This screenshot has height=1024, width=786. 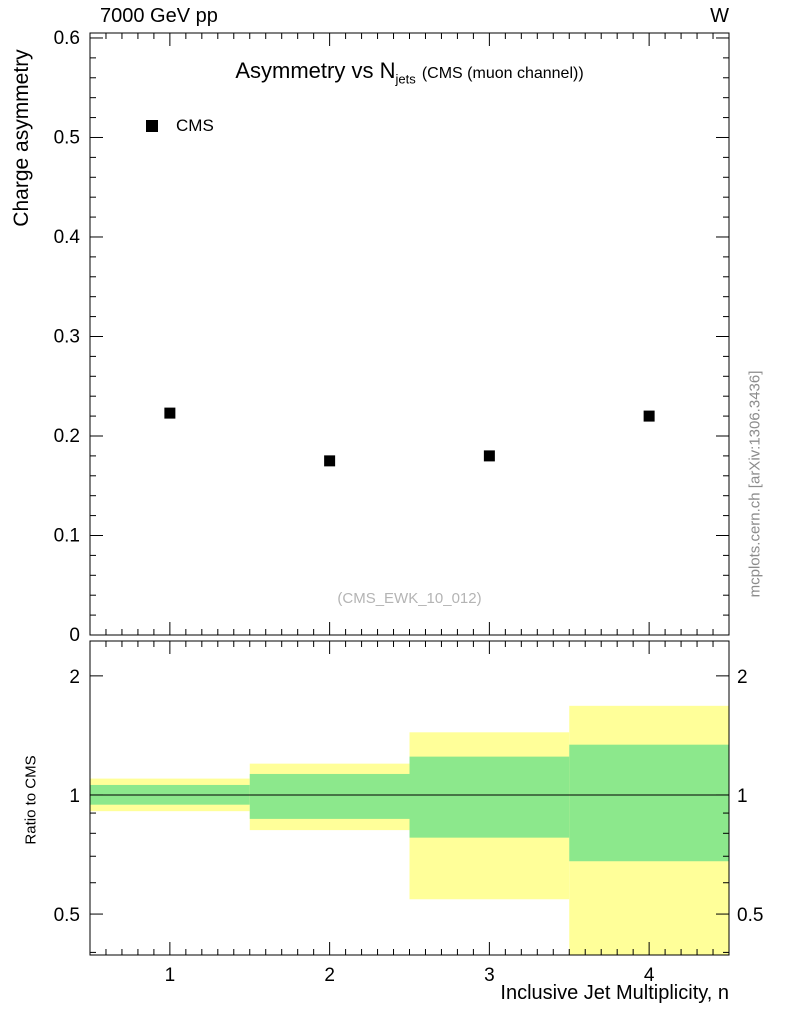 What do you see at coordinates (614, 993) in the screenshot?
I see `x-axis-title: Inclusive Jet Multiplicity, n` at bounding box center [614, 993].